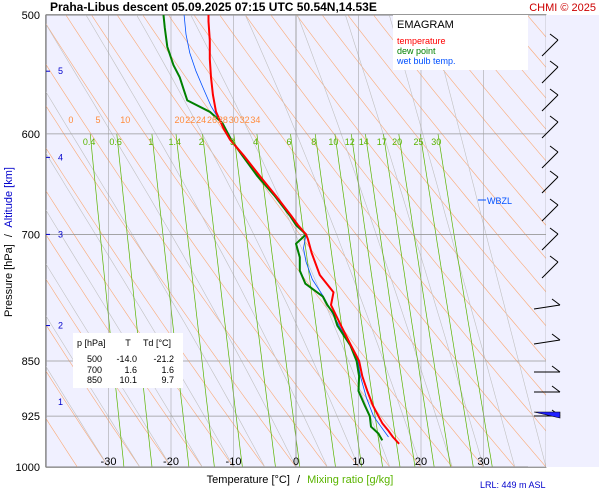  What do you see at coordinates (128, 380) in the screenshot?
I see `table-row-850-t: 10.1` at bounding box center [128, 380].